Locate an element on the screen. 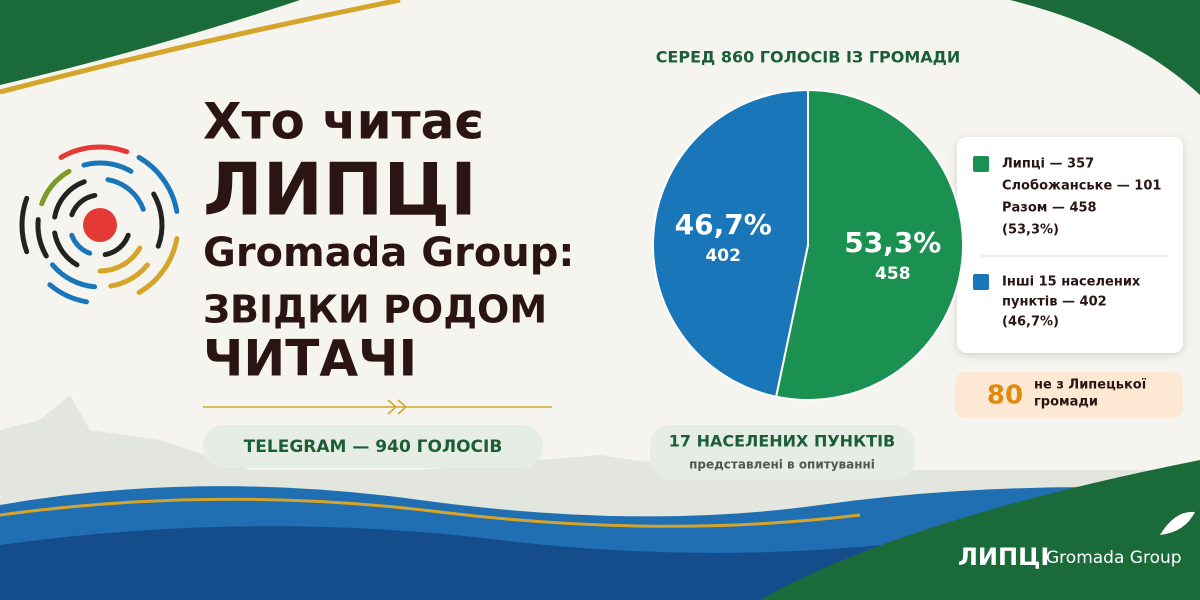 The width and height of the screenshot is (1200, 600). corner-top-right is located at coordinates (1105, 47).